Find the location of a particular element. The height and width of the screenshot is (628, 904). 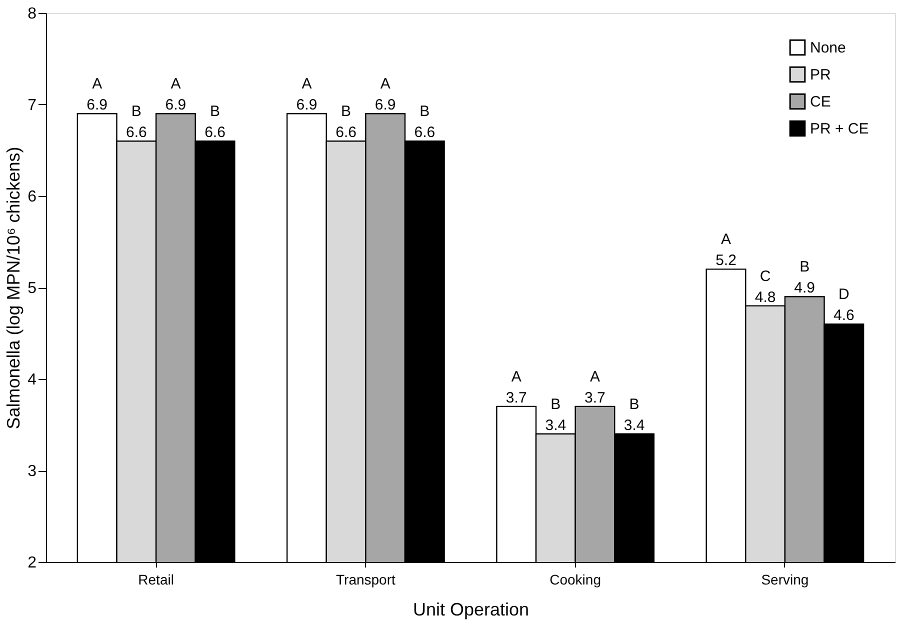

legend-label: None is located at coordinates (828, 48).